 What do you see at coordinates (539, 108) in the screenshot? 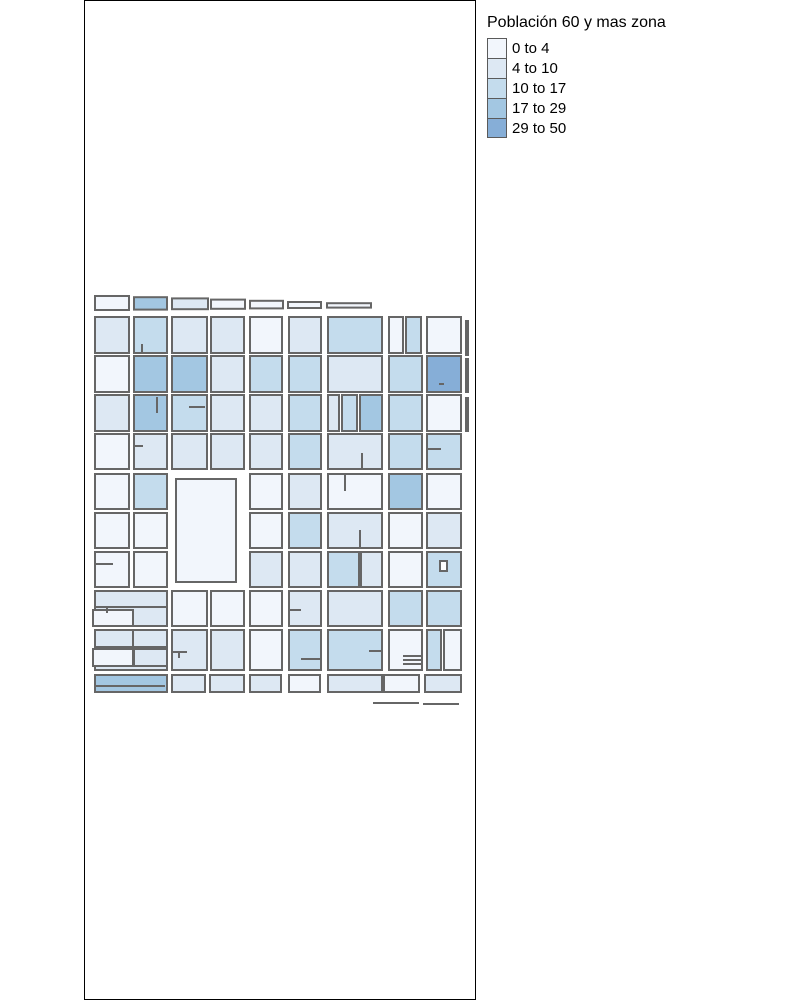
I see `legend-label: 17 to 29` at bounding box center [539, 108].